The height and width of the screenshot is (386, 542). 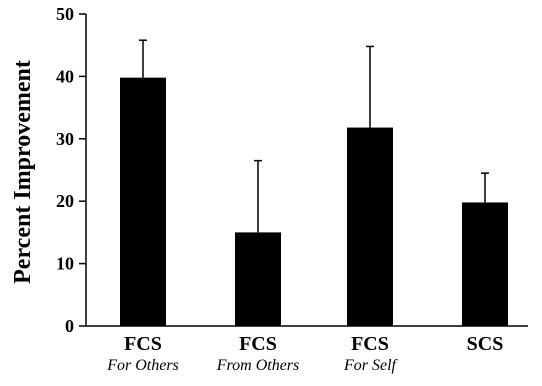 What do you see at coordinates (65, 201) in the screenshot?
I see `y-tick-label: 20` at bounding box center [65, 201].